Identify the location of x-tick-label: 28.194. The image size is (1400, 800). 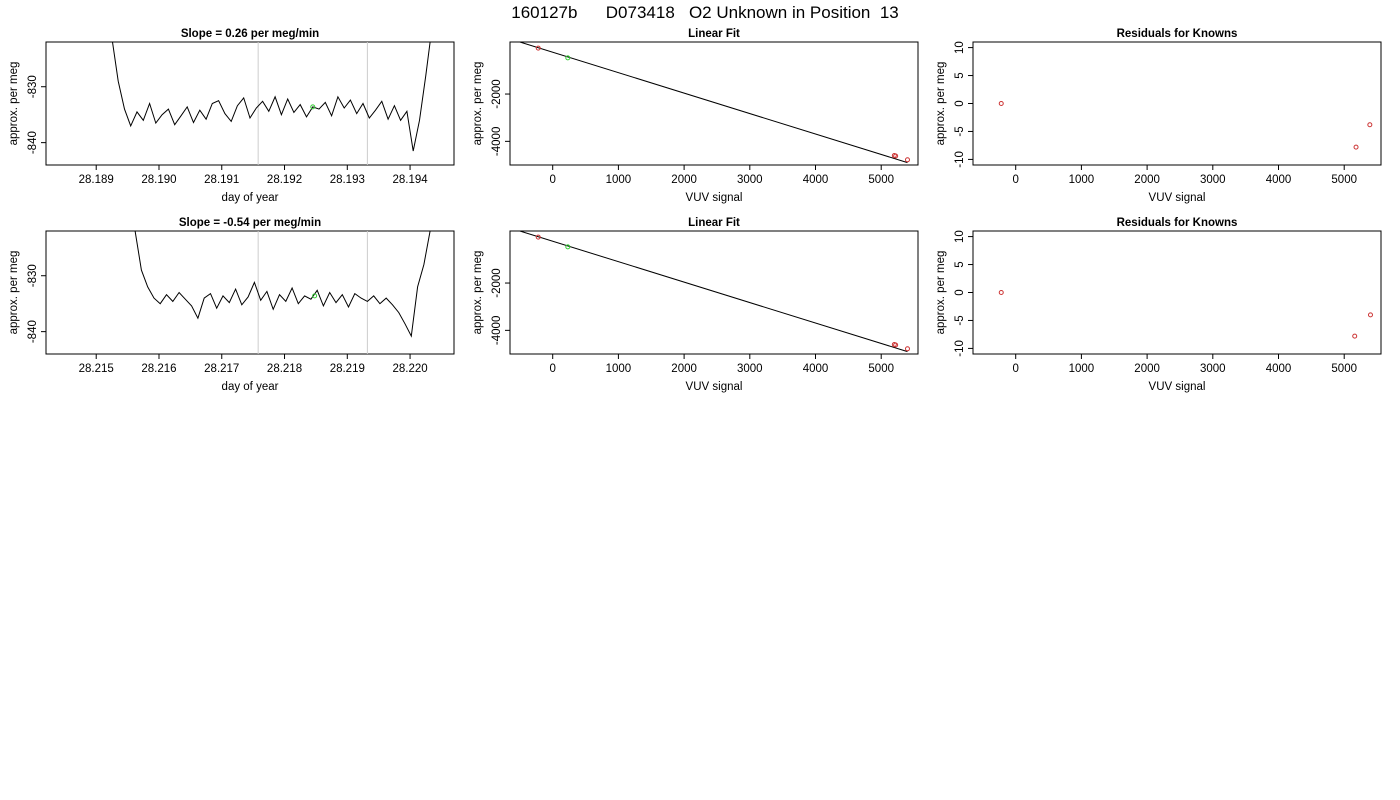
(410, 180).